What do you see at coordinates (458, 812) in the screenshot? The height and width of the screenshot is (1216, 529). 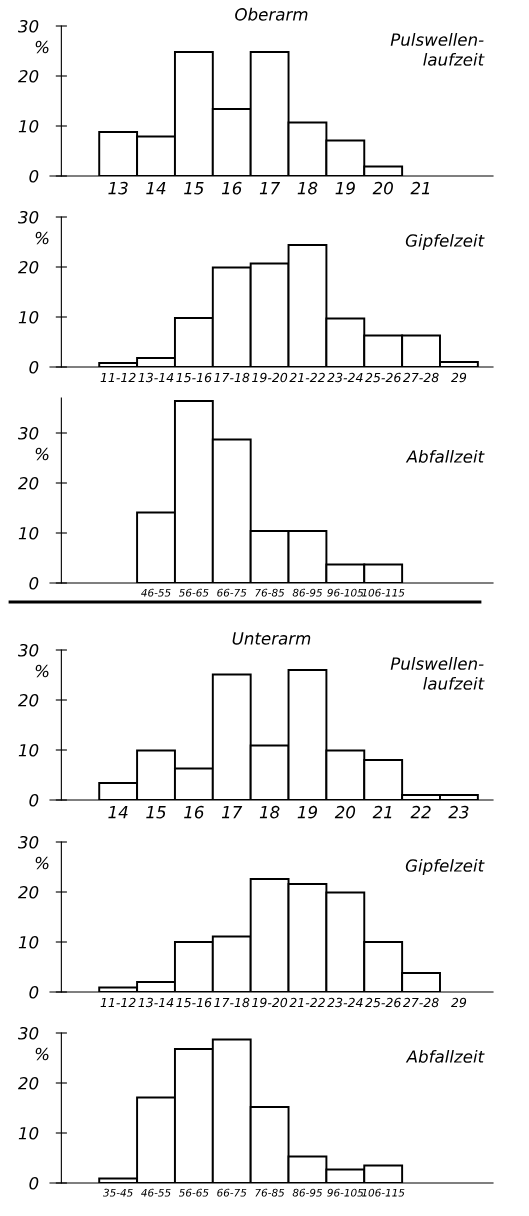 I see `x-tick-label: 23` at bounding box center [458, 812].